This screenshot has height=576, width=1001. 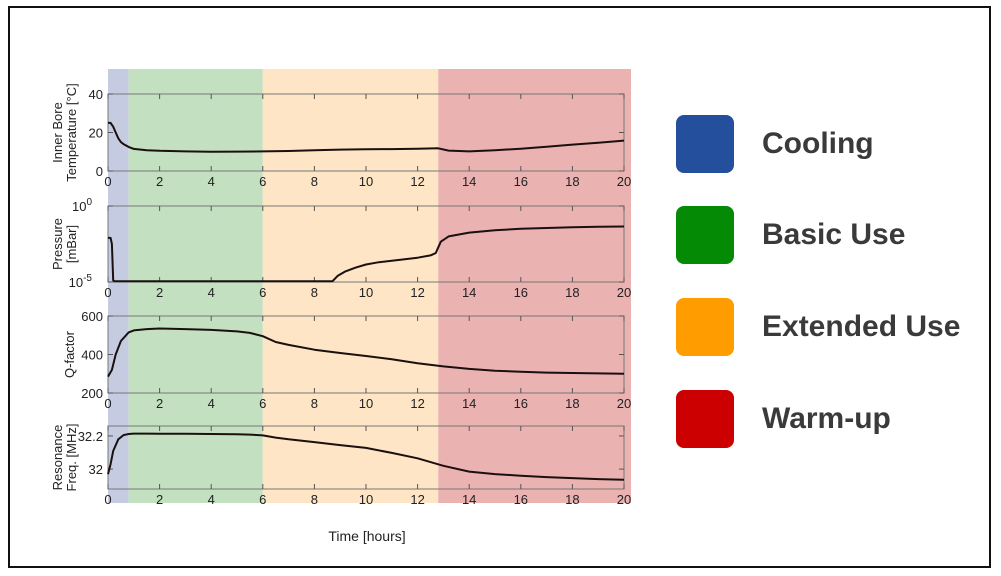 I want to click on phase-band-cooling, so click(x=118, y=286).